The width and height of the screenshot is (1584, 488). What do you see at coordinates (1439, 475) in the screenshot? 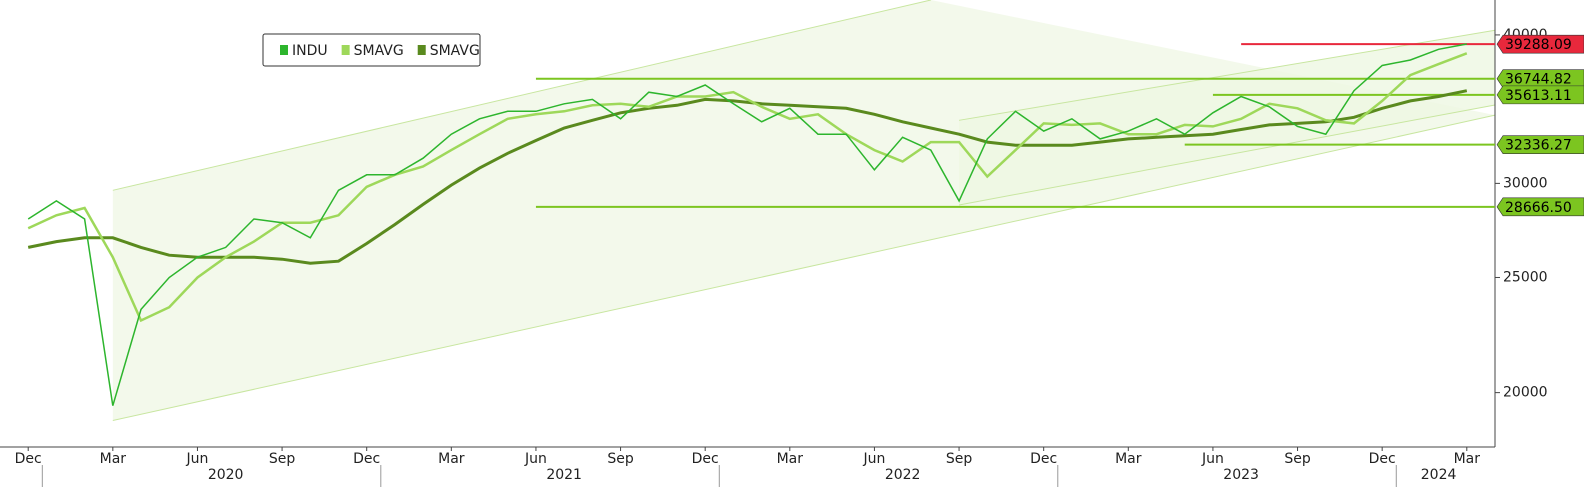
I see `year-label: 2024` at bounding box center [1439, 475].